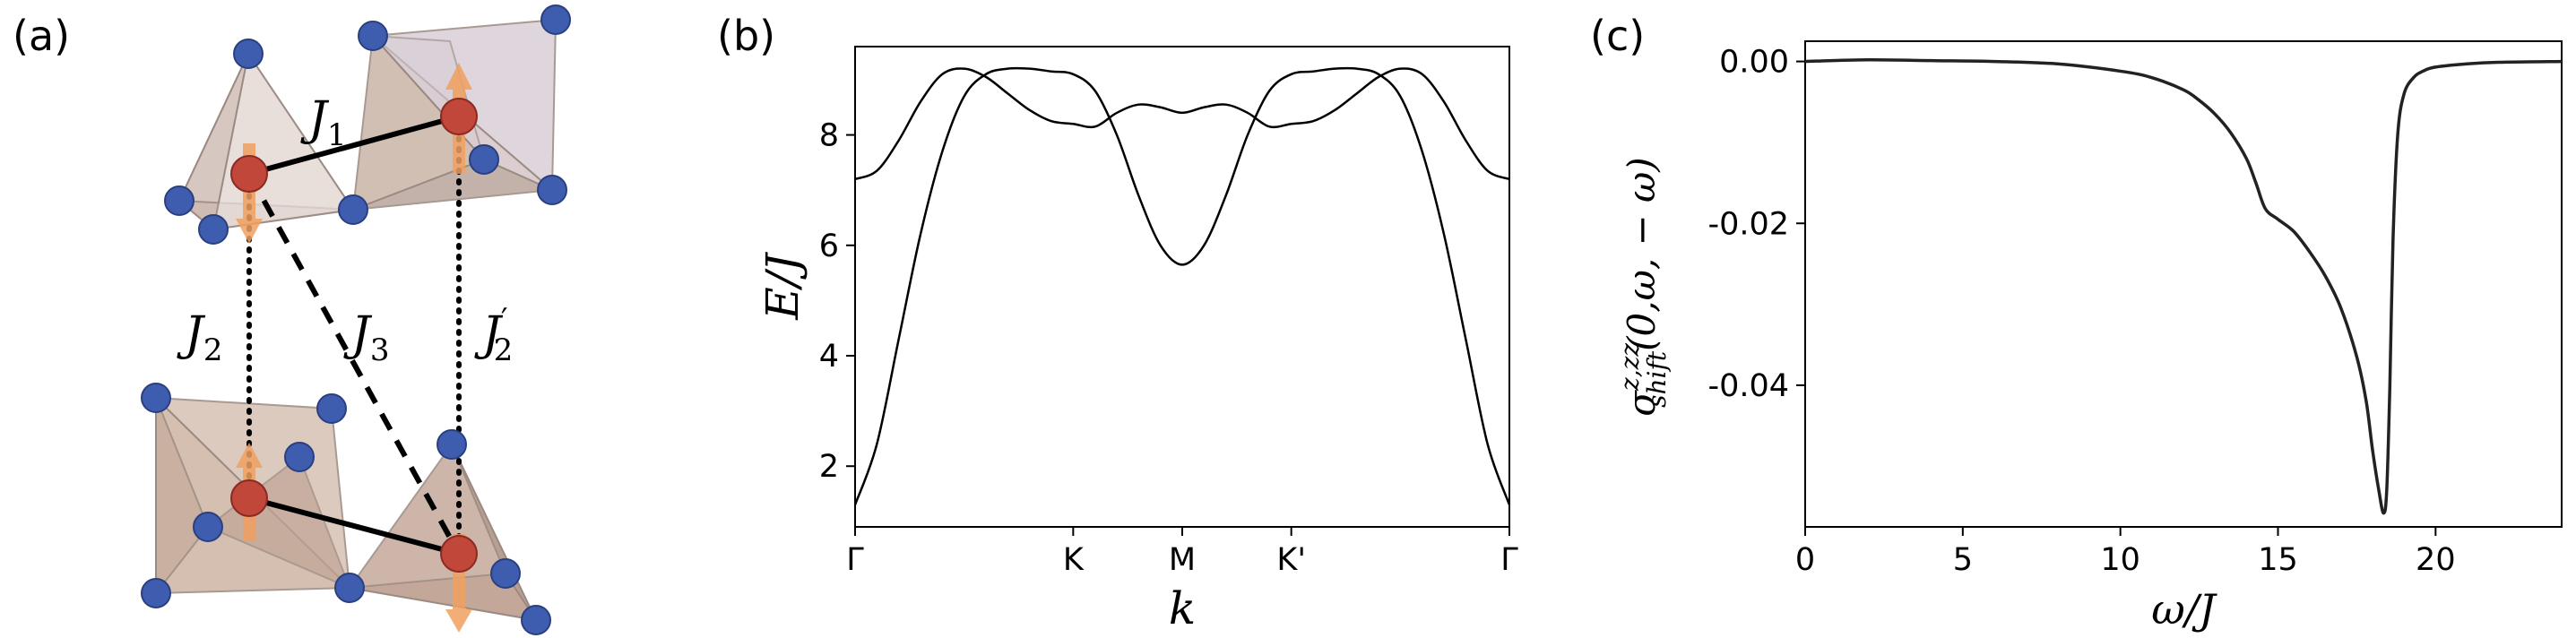  I want to click on y-tick-label: 6, so click(829, 246).